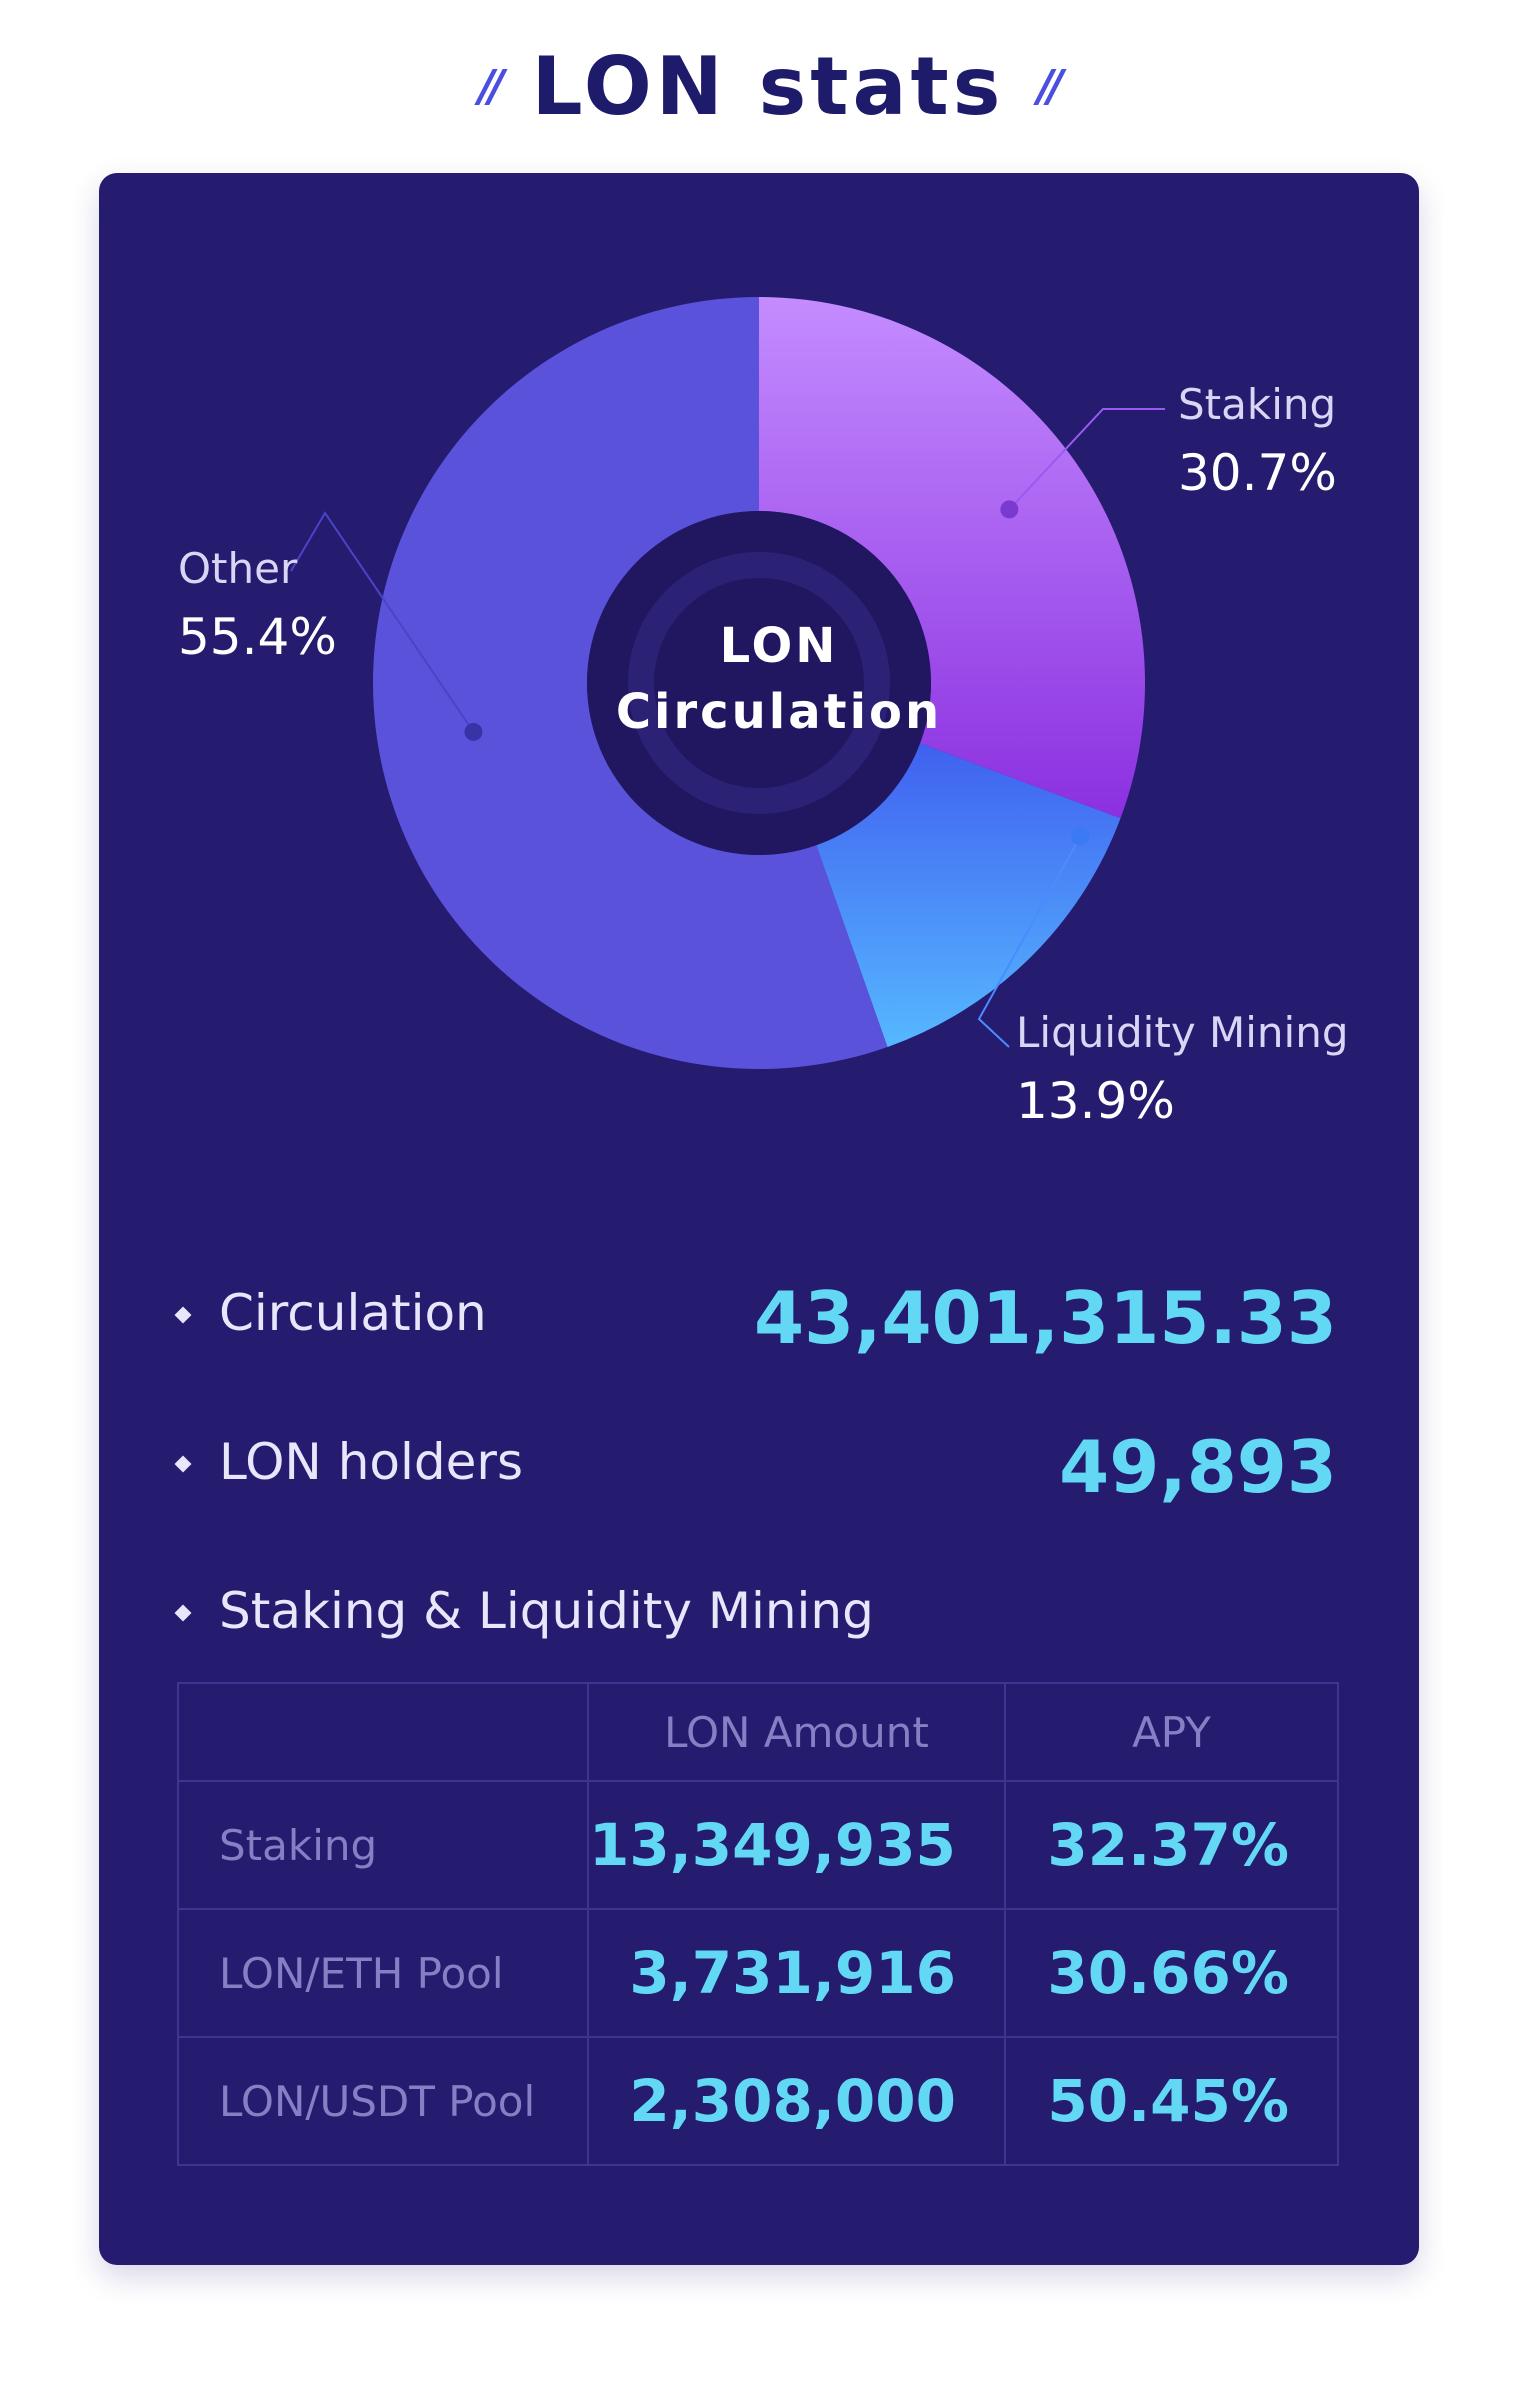  What do you see at coordinates (796, 1732) in the screenshot?
I see `table-header-lon-amount: LON Amount` at bounding box center [796, 1732].